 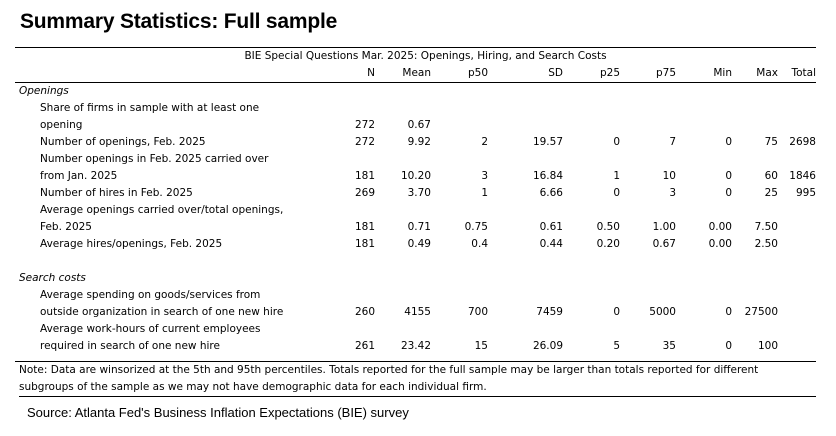 What do you see at coordinates (771, 142) in the screenshot?
I see `value-cell-max: 75` at bounding box center [771, 142].